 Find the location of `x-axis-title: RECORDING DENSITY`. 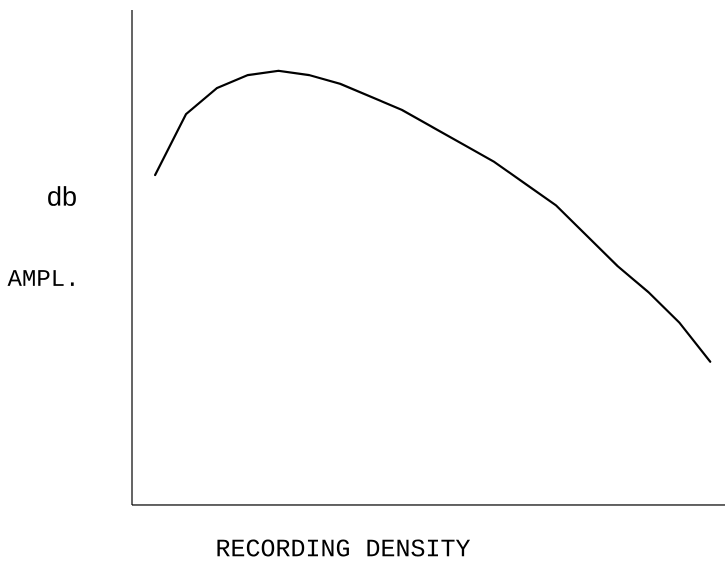

x-axis-title: RECORDING DENSITY is located at coordinates (343, 548).